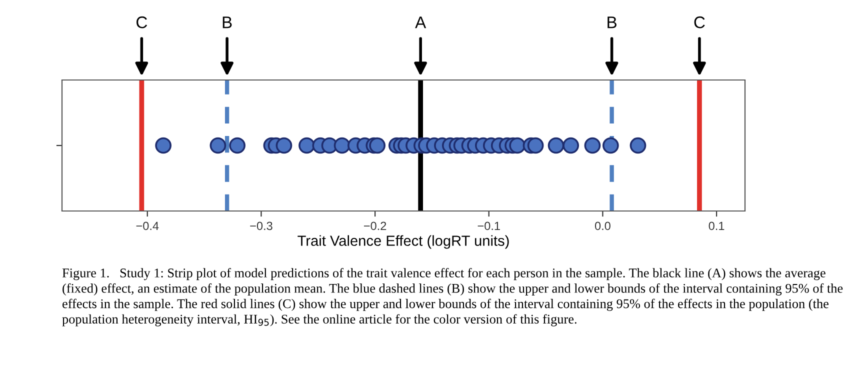  Describe the element at coordinates (489, 226) in the screenshot. I see `x-tick-label: −0.1` at that location.